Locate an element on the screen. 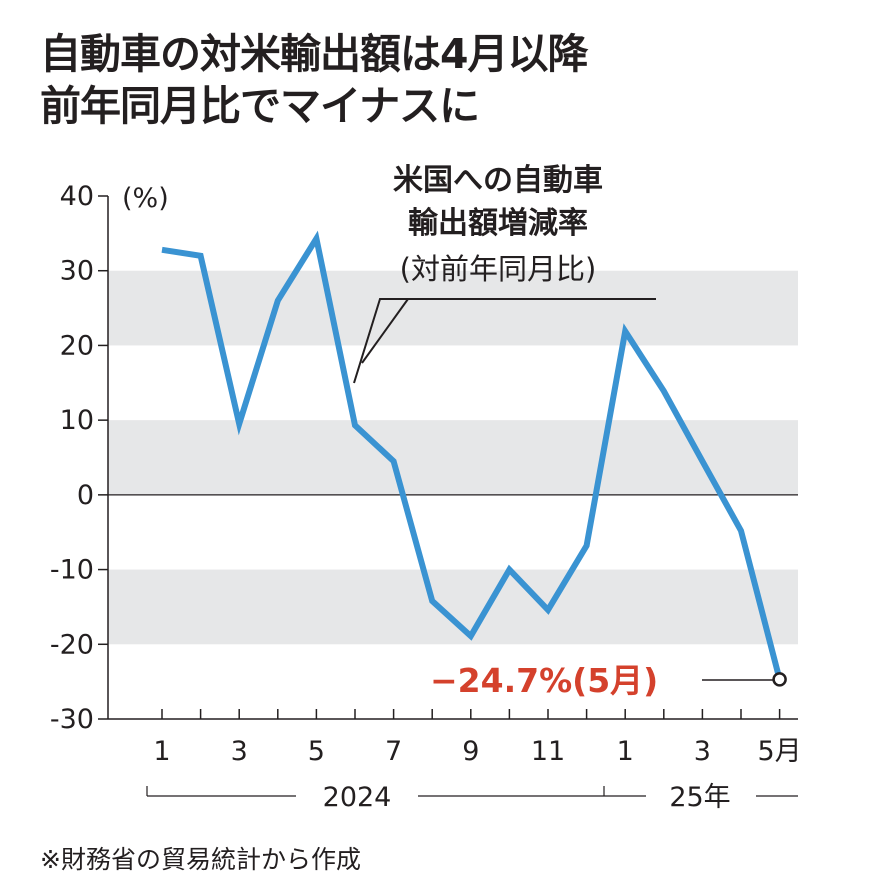  y-tick-label: -30 is located at coordinates (72, 719).